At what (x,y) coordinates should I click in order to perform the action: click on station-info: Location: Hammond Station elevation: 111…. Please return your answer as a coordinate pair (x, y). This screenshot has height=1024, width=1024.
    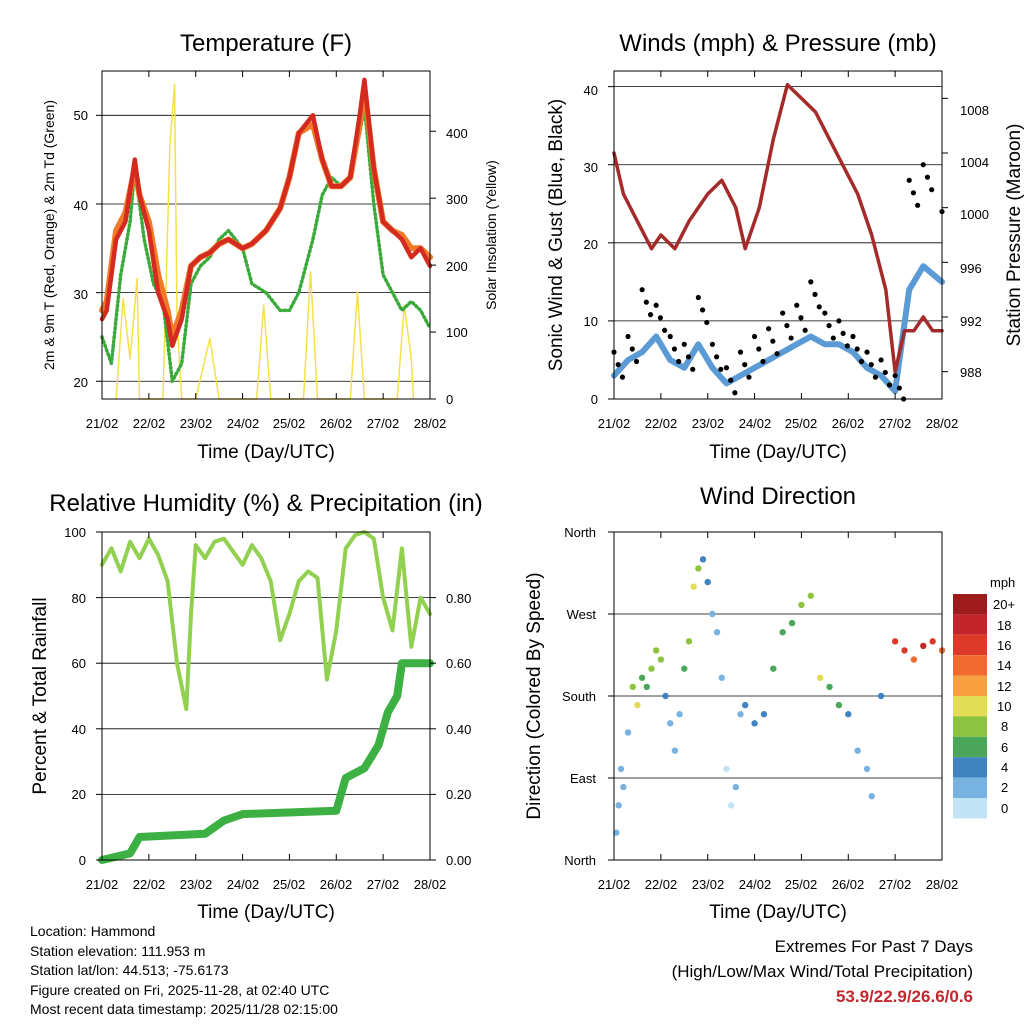
    Looking at the image, I should click on (184, 971).